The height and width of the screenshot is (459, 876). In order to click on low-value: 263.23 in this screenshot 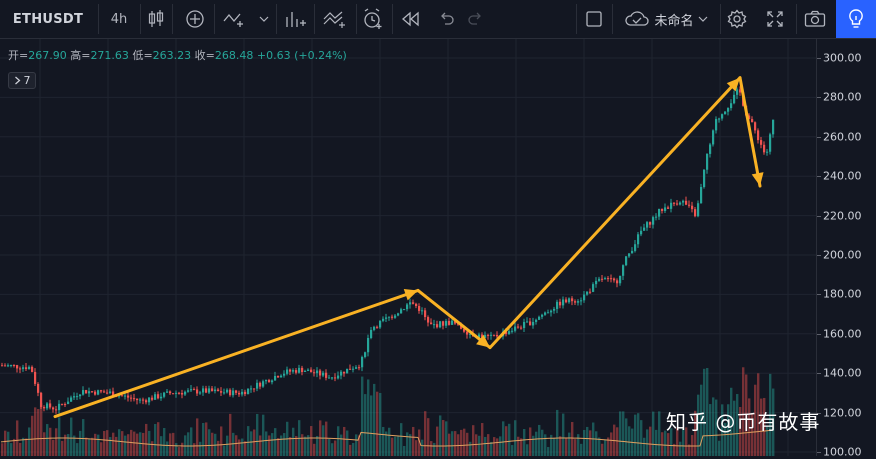, I will do `click(172, 55)`.